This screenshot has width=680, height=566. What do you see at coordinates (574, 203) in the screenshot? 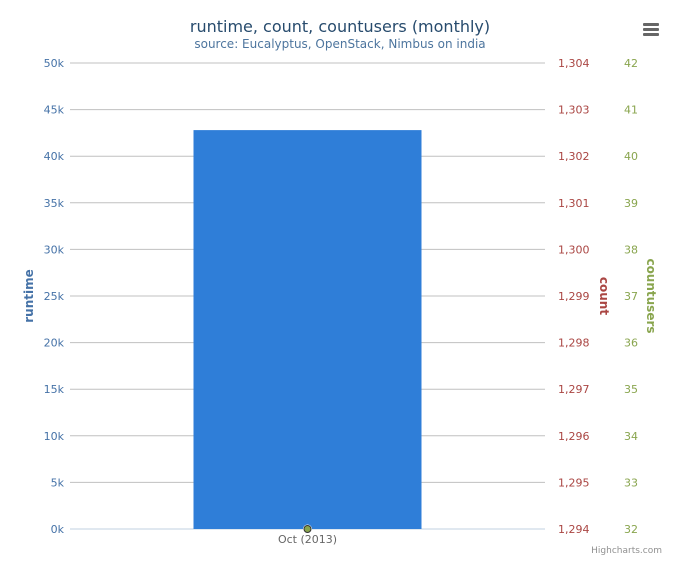
I see `count-tick-label: 1,301` at bounding box center [574, 203].